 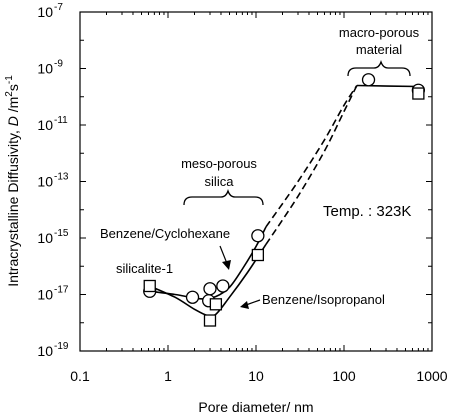 I want to click on meso-label-line2: silica, so click(x=220, y=181).